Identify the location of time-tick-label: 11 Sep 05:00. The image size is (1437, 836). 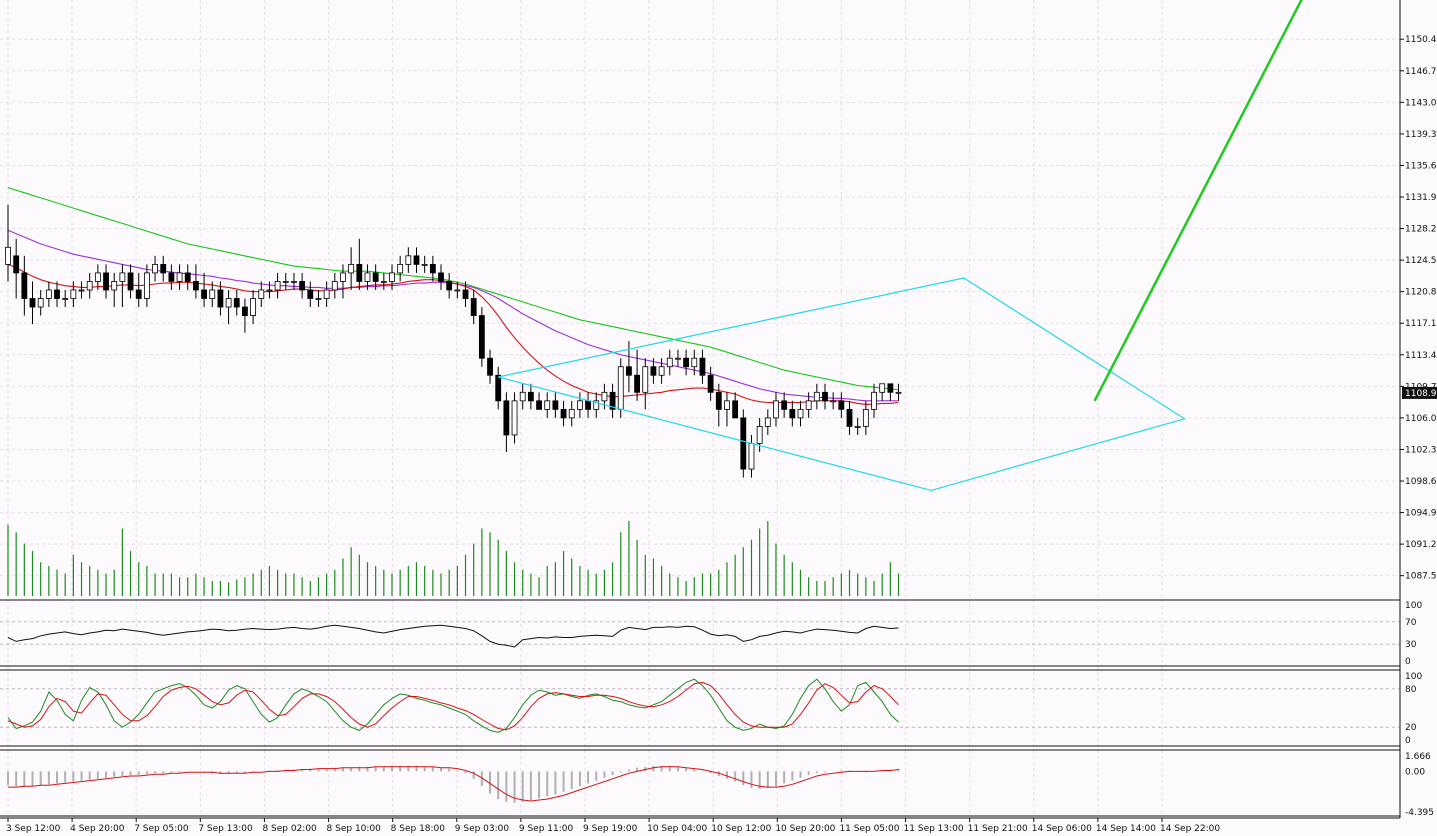
(869, 829).